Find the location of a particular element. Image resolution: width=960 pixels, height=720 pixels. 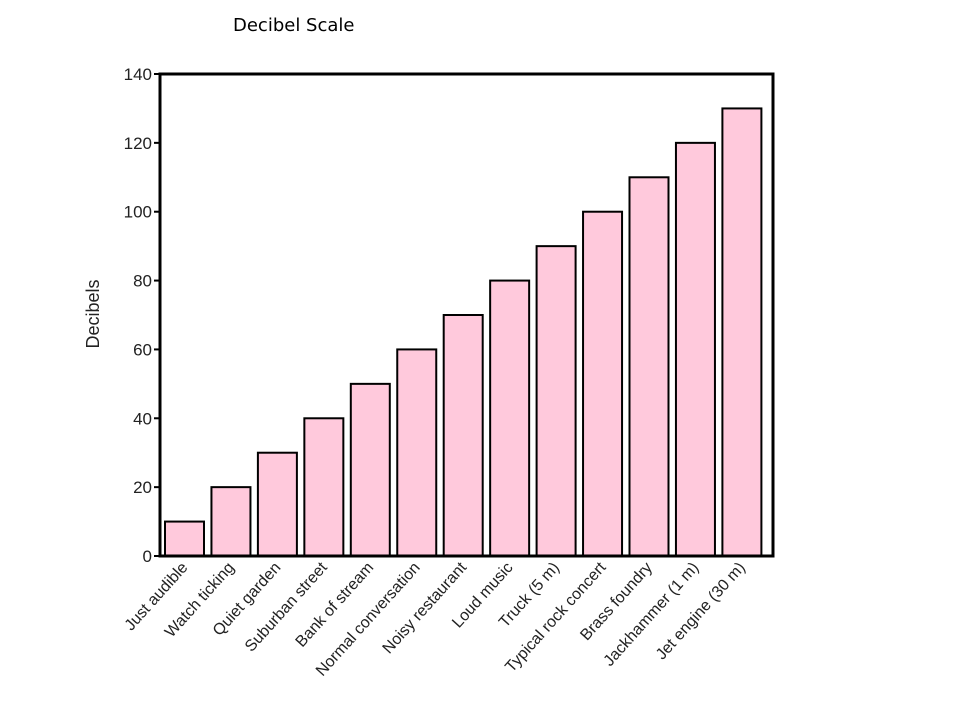

y-axis-title: Decibels is located at coordinates (93, 313).